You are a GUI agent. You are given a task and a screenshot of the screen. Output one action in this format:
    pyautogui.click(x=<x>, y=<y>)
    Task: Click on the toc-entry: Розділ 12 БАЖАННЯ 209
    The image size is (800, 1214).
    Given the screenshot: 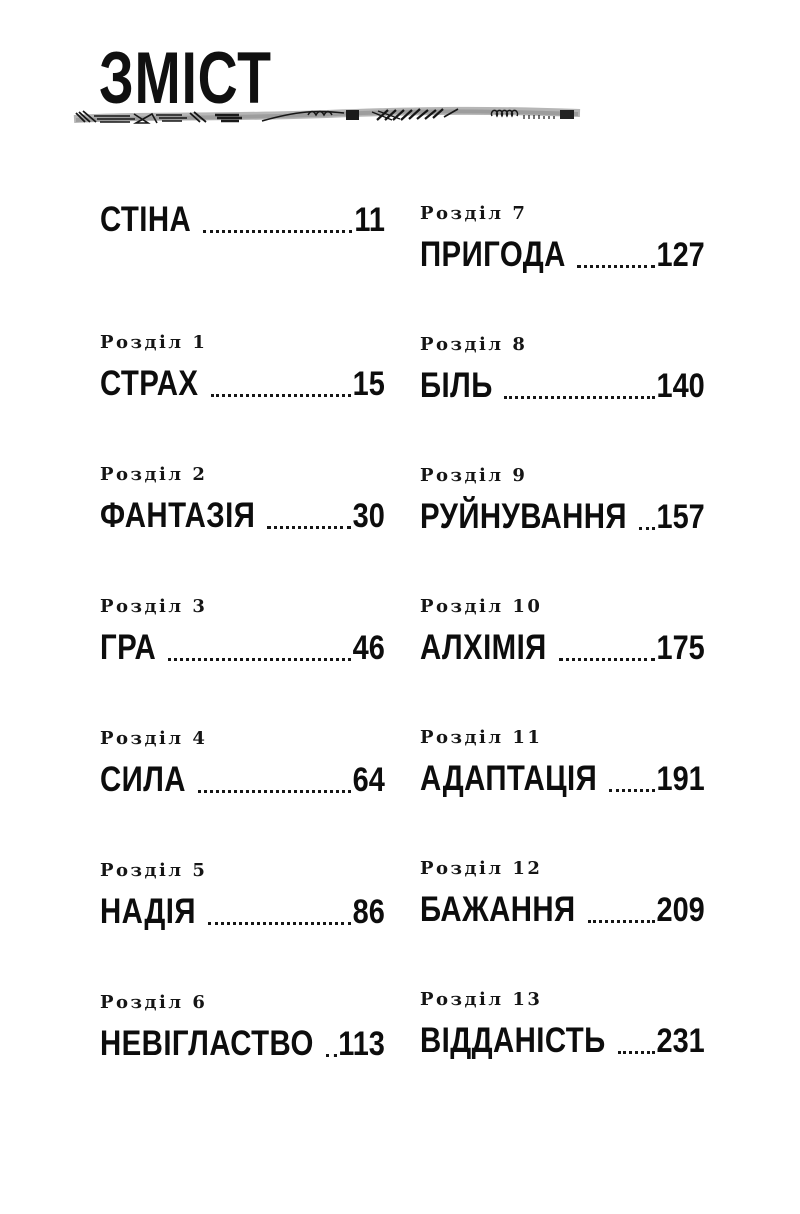 What is the action you would take?
    pyautogui.click(x=562, y=925)
    